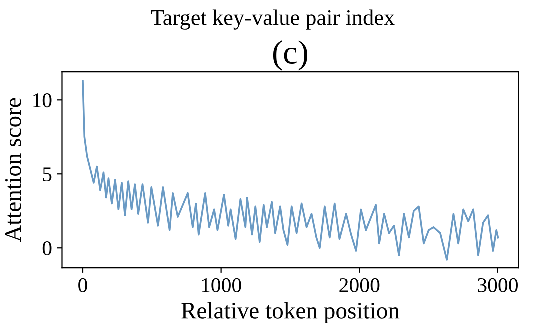 The width and height of the screenshot is (546, 323). Describe the element at coordinates (360, 285) in the screenshot. I see `x-tick-label: 2000` at that location.